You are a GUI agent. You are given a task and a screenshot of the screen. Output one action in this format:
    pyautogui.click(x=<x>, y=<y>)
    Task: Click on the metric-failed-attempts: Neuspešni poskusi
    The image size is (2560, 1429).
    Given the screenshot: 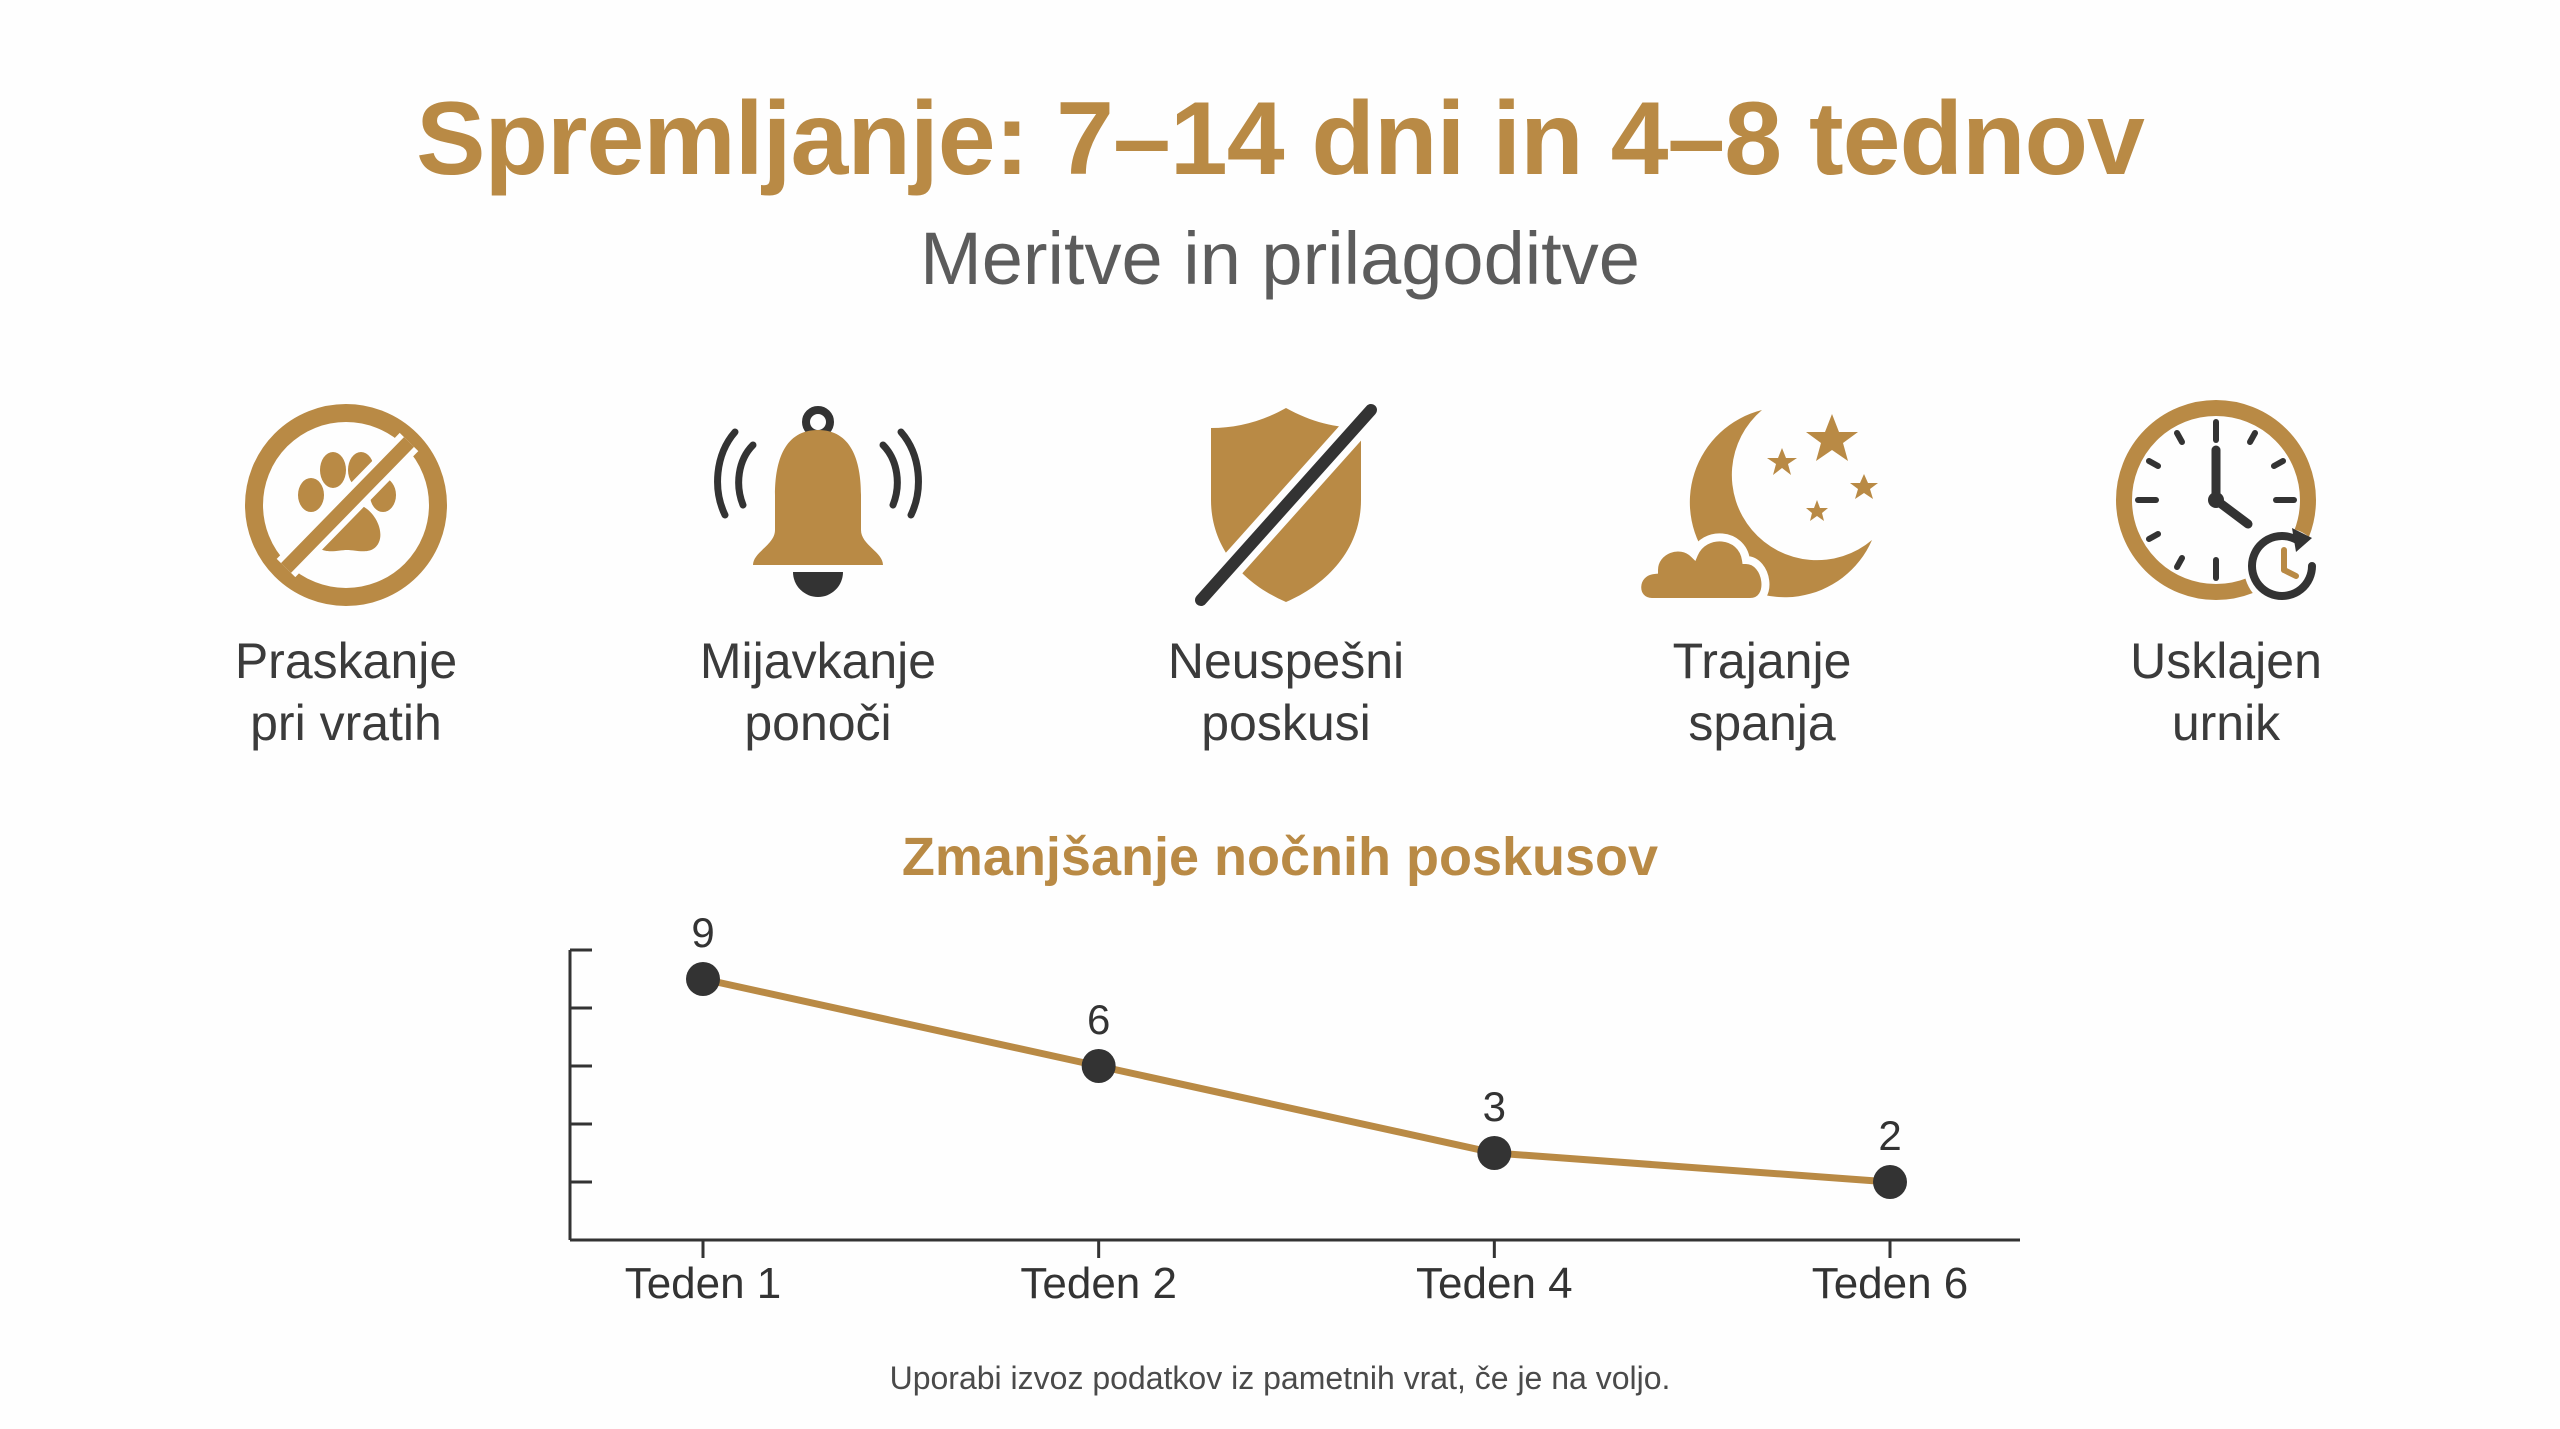 What is the action you would take?
    pyautogui.click(x=1286, y=577)
    